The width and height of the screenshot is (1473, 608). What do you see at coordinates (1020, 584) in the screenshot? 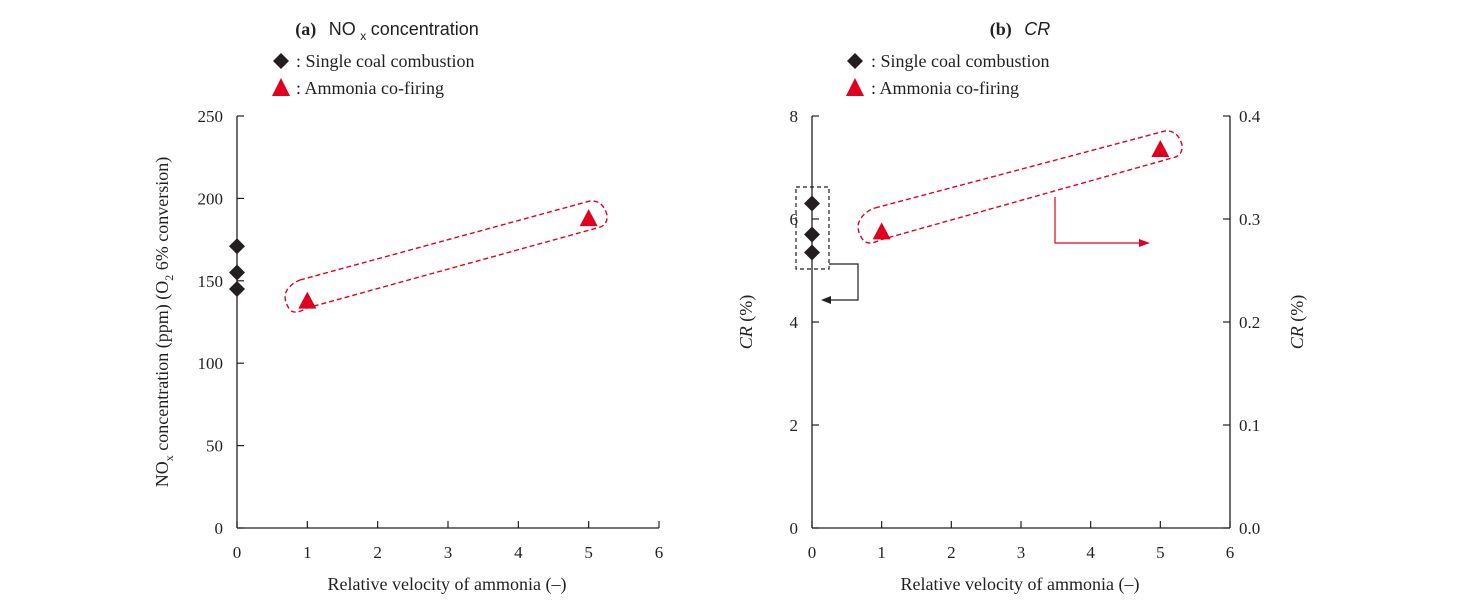
I see `panel-b-xlabel: Relative velocity of ammonia (–)` at bounding box center [1020, 584].